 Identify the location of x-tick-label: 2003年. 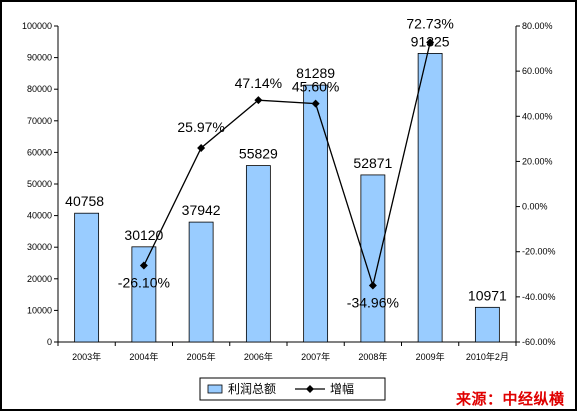
(86, 356).